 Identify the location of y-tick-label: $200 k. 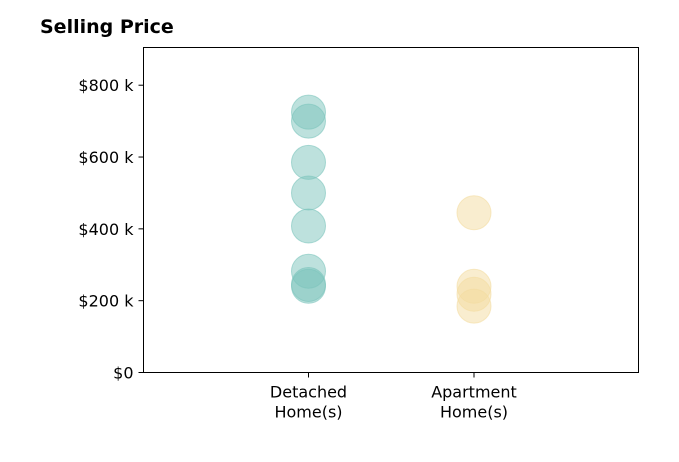
(106, 301).